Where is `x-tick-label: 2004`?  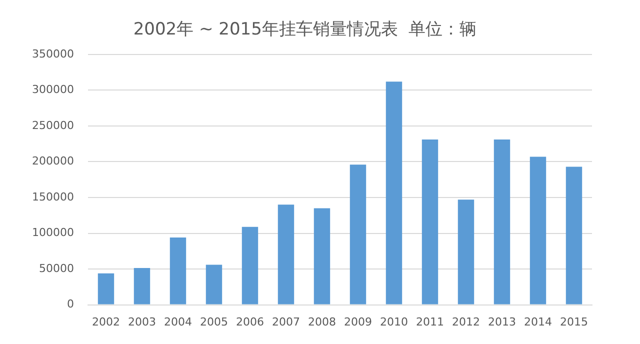
x-tick-label: 2004 is located at coordinates (178, 321).